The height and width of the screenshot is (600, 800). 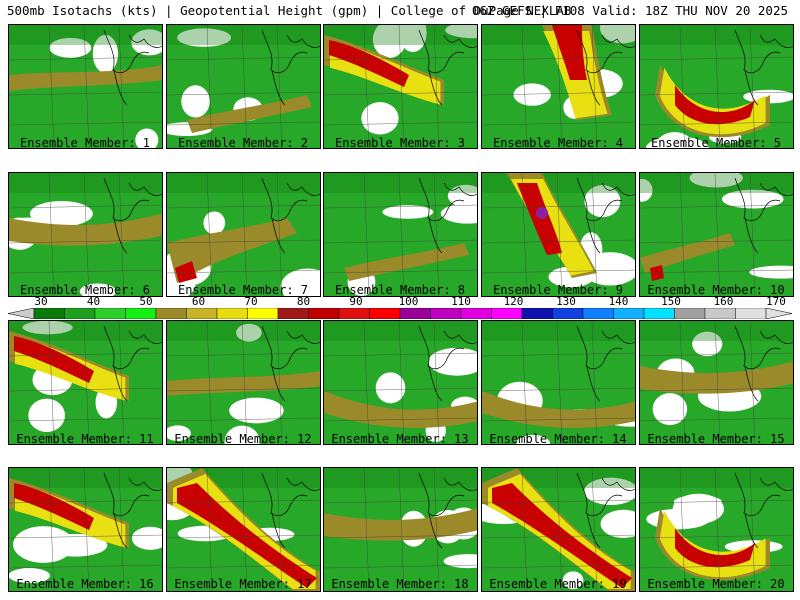 What do you see at coordinates (723, 301) in the screenshot?
I see `colorbar-tick-label: 160` at bounding box center [723, 301].